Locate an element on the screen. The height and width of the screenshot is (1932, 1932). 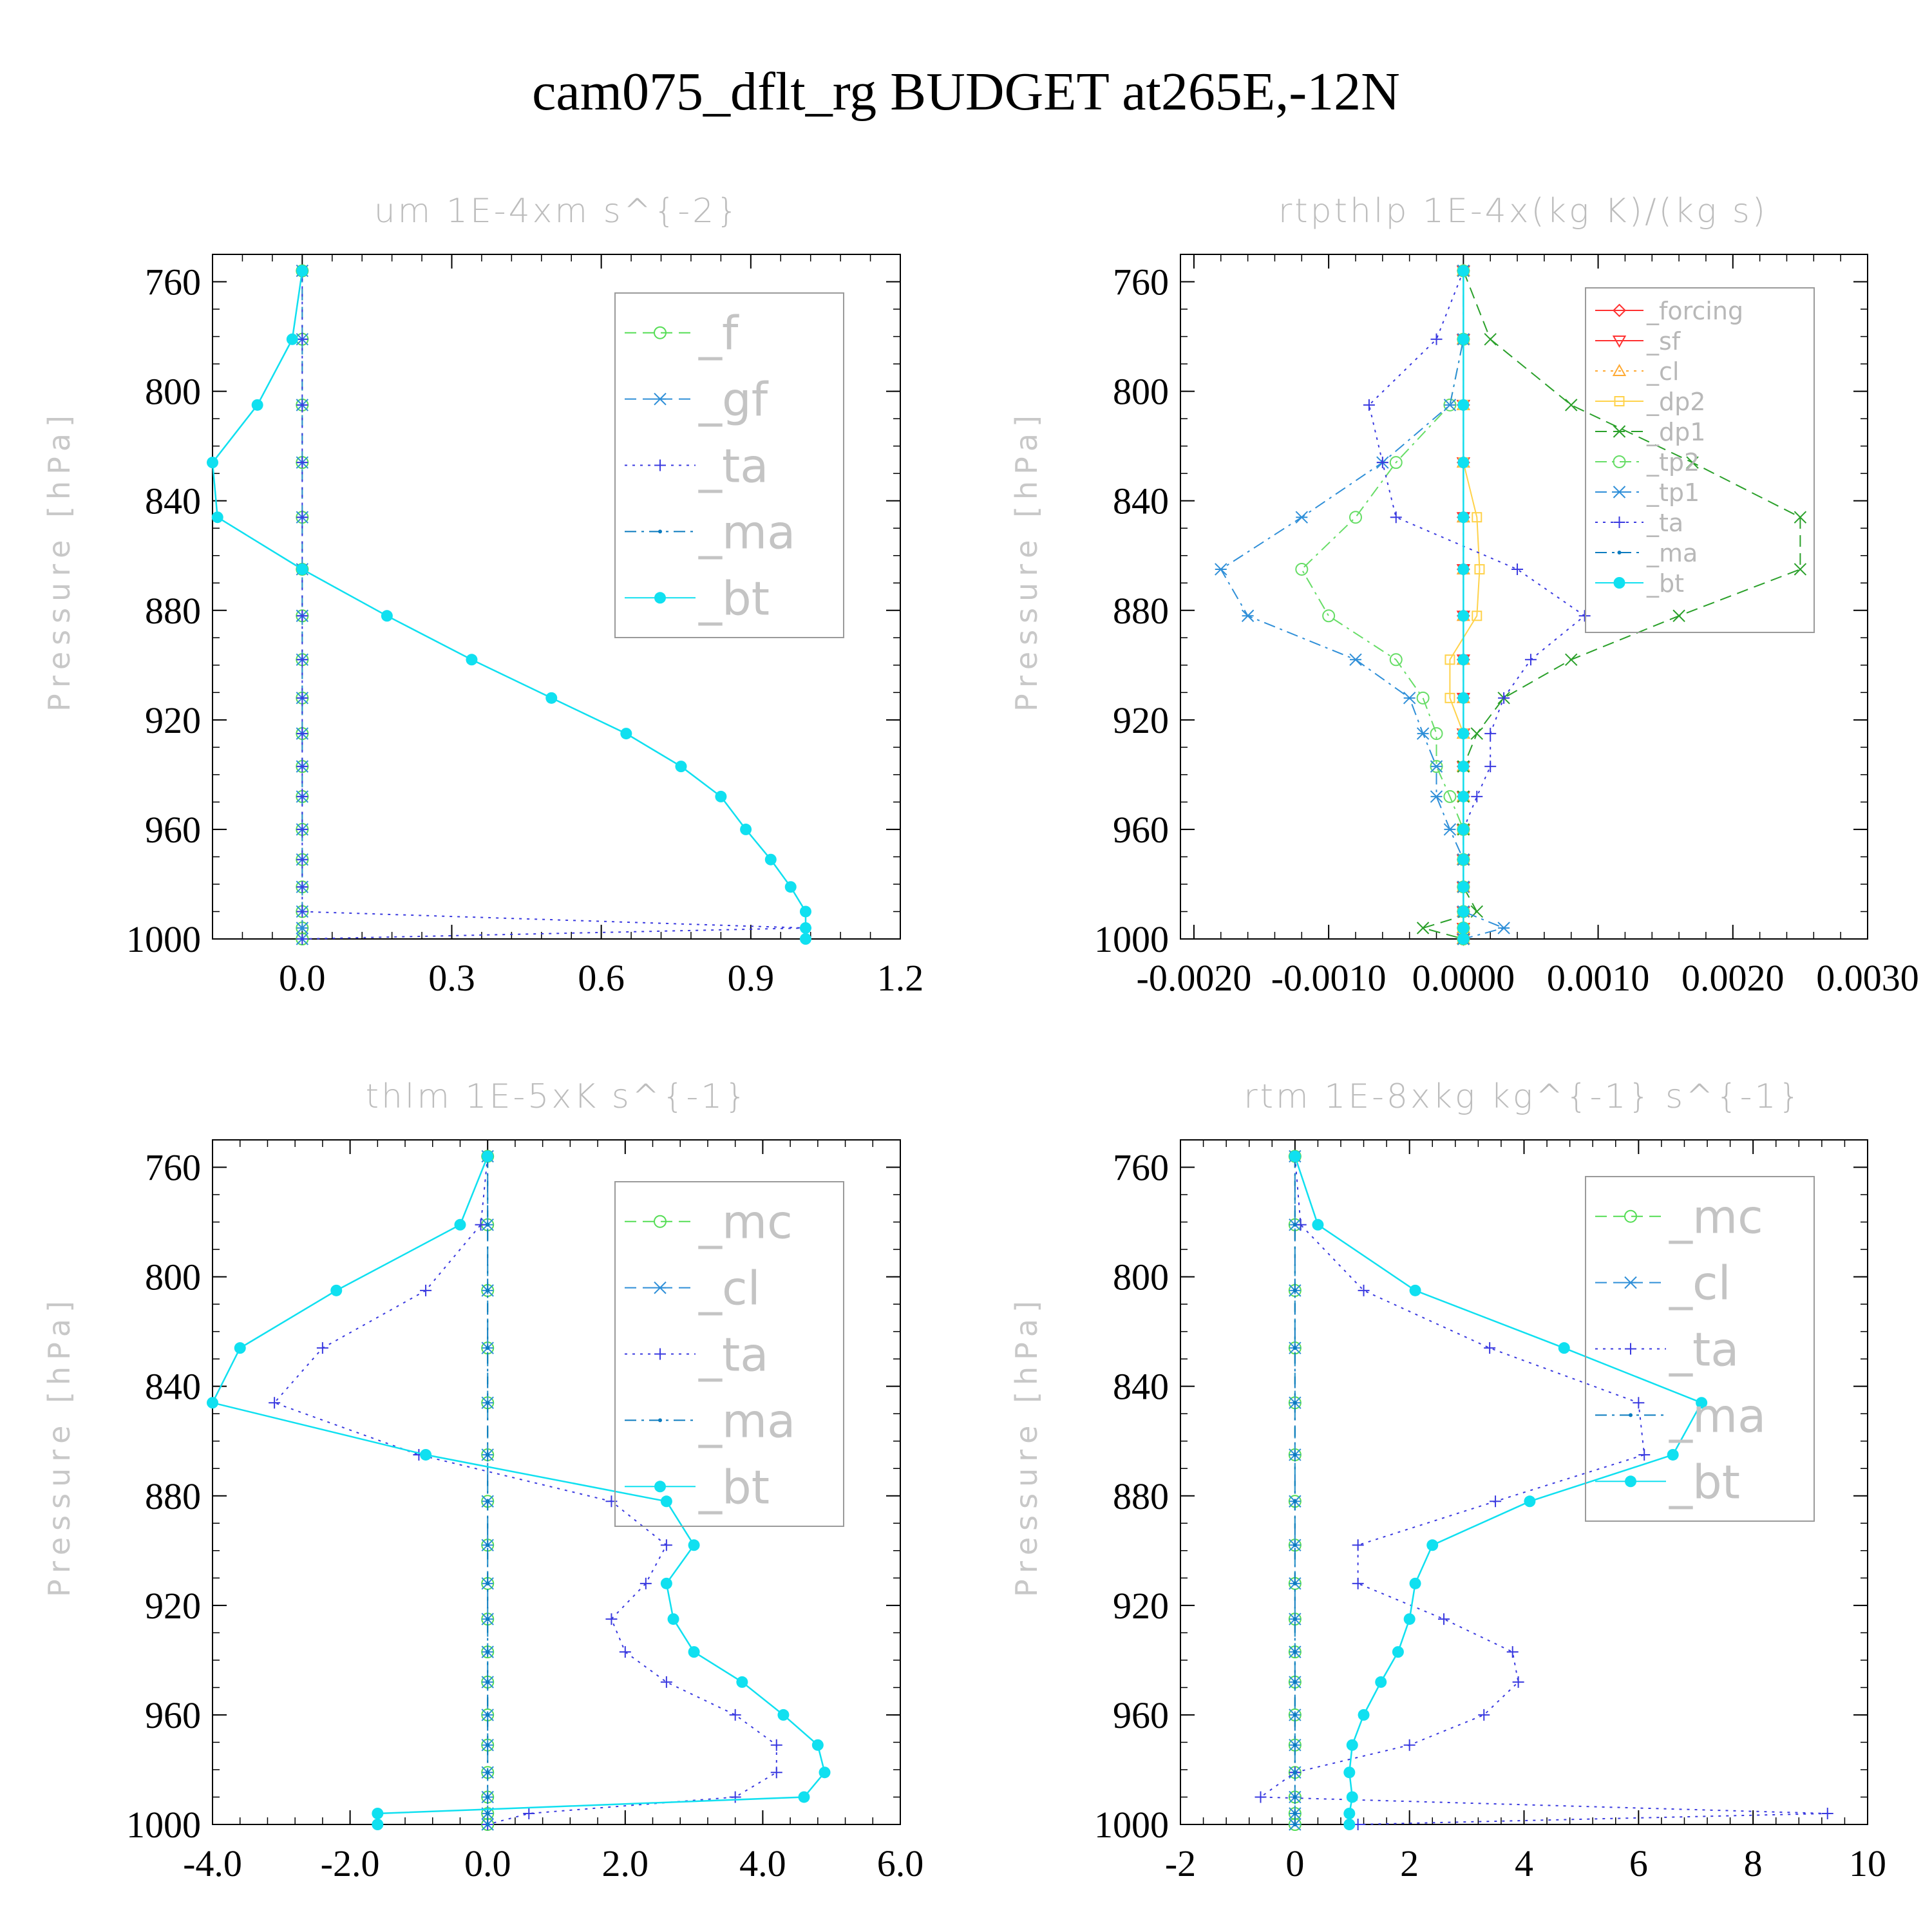
x-tick-label: 0.9 is located at coordinates (751, 978).